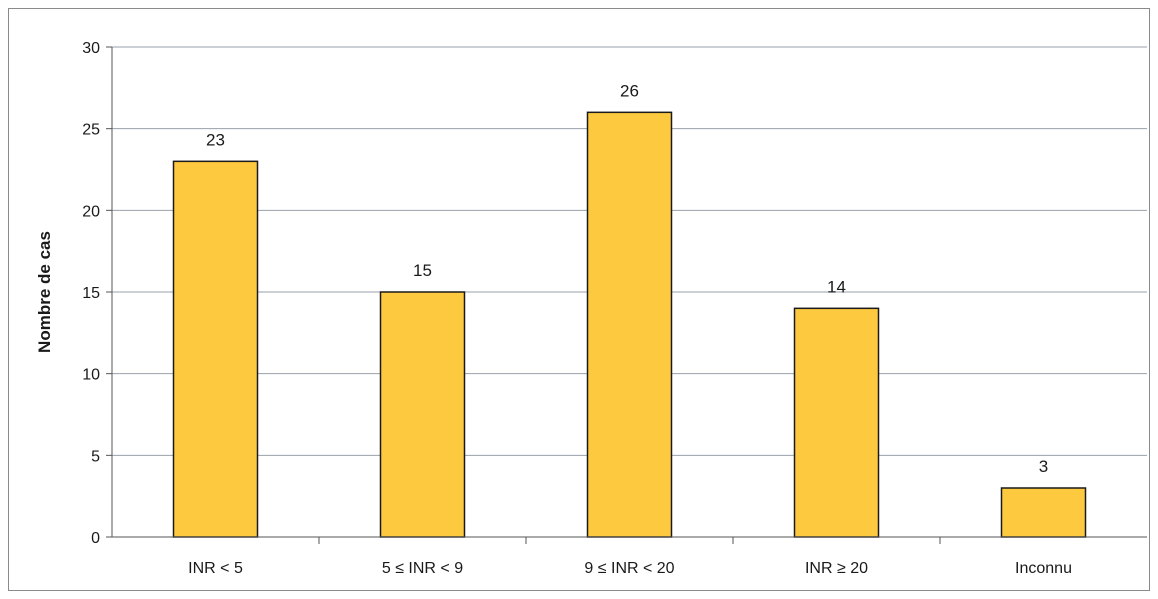 The height and width of the screenshot is (599, 1158). What do you see at coordinates (836, 286) in the screenshot?
I see `data-label: 14` at bounding box center [836, 286].